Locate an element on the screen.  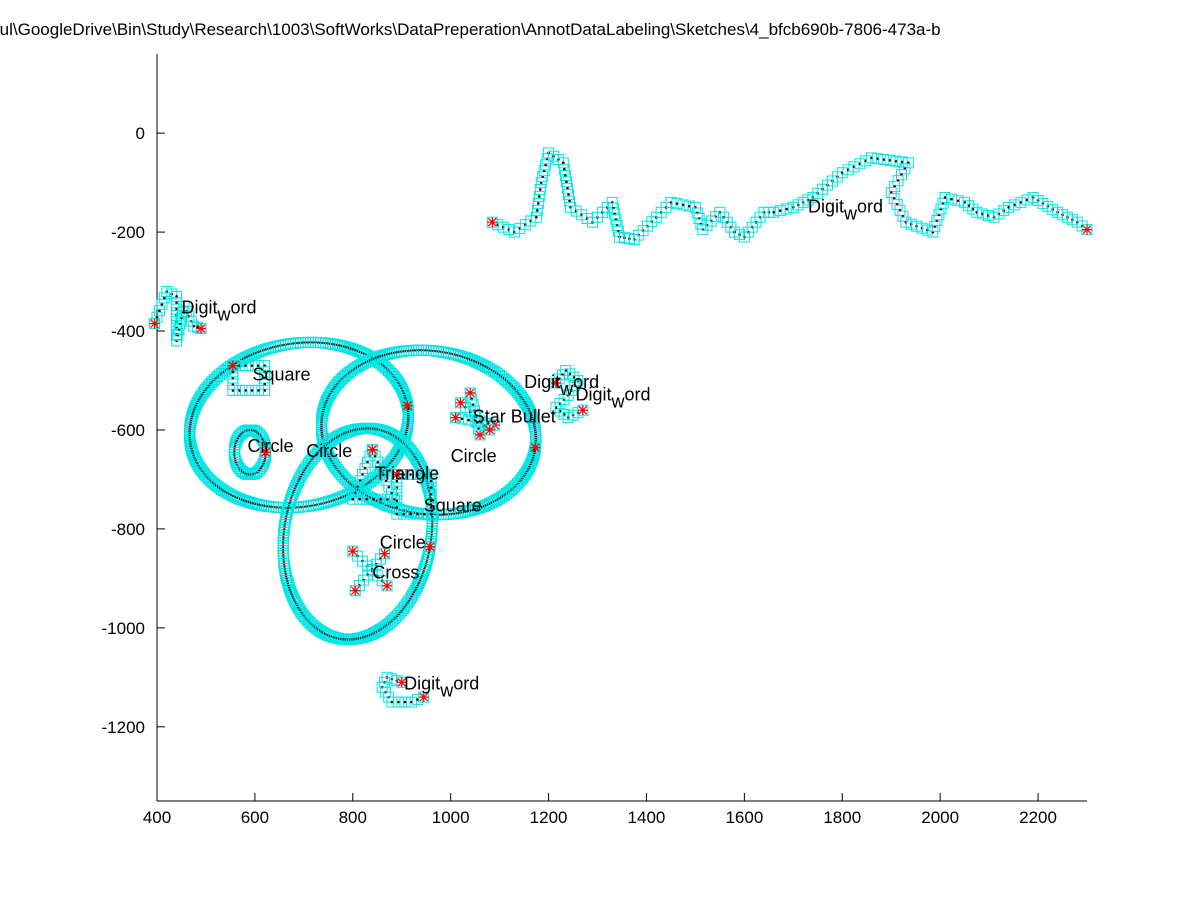
x-tick-label: 1600 is located at coordinates (744, 817).